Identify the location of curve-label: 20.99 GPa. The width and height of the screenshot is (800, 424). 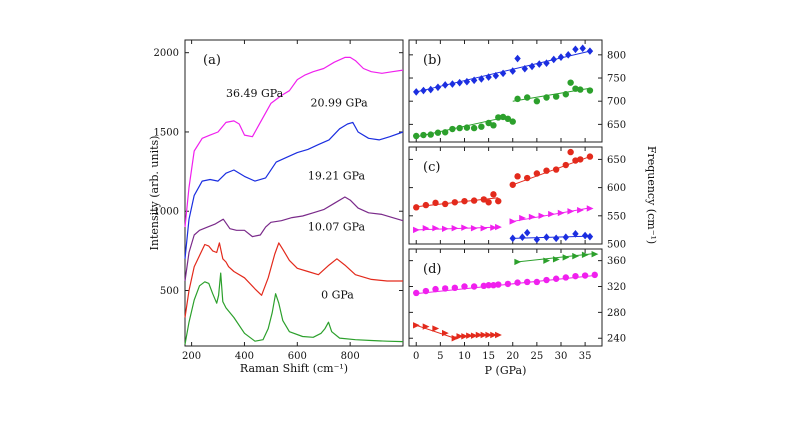
(340, 103).